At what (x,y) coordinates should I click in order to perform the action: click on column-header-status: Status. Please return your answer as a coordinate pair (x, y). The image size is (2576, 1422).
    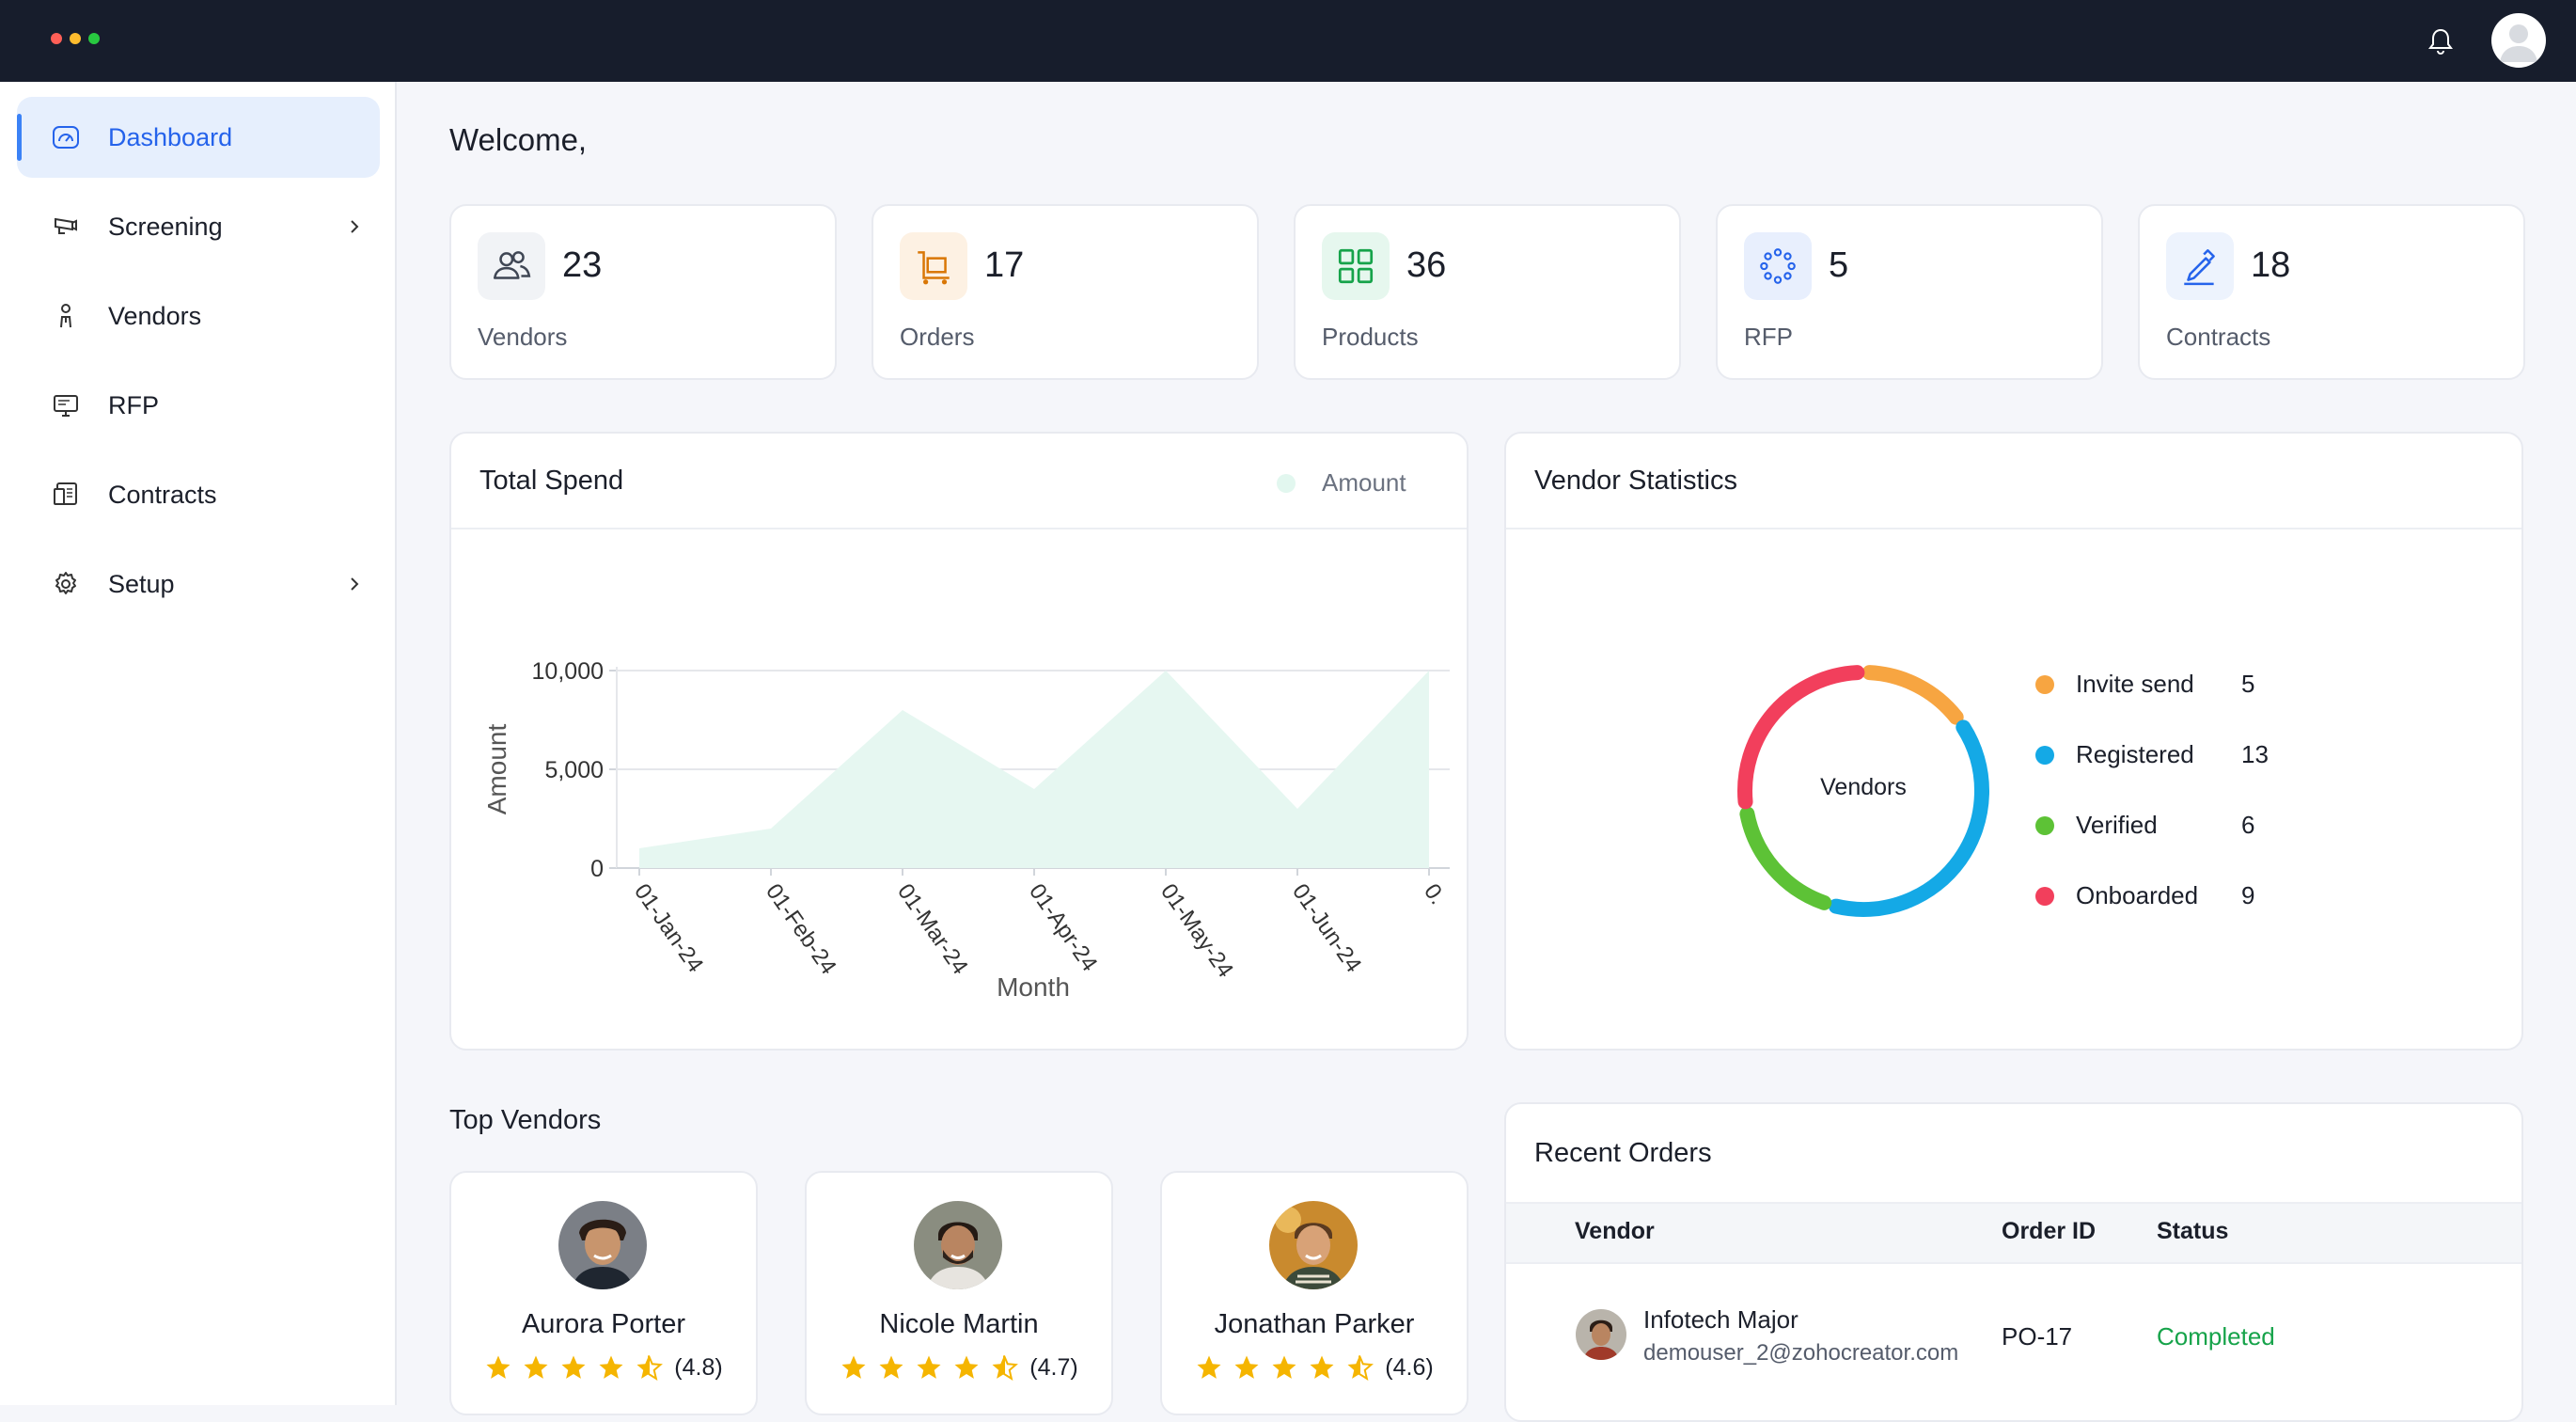
    Looking at the image, I should click on (2193, 1231).